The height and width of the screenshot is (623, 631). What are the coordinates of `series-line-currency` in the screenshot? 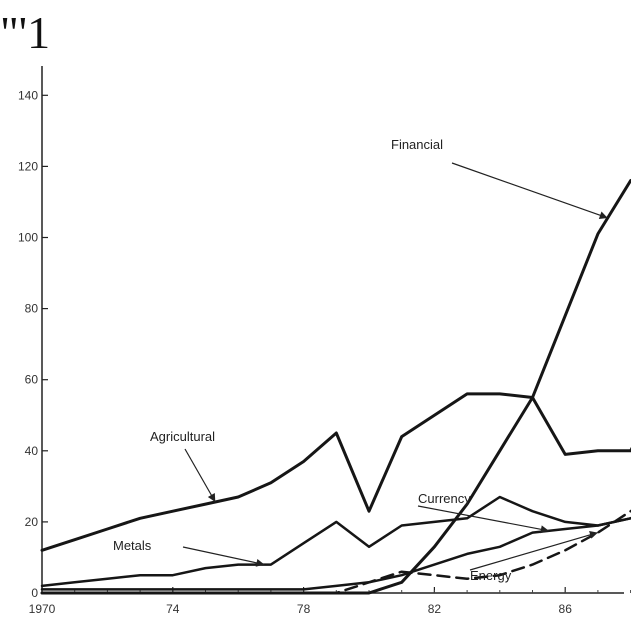 It's located at (335, 553).